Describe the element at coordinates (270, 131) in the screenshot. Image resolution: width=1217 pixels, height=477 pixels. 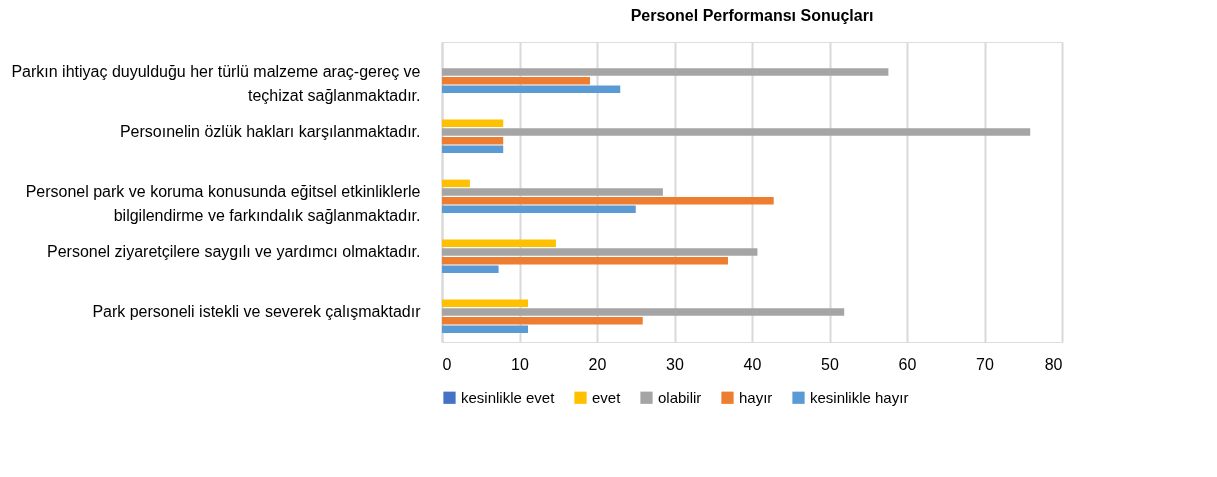
I see `y-tick-label: Persoınelin özlük hakları karşılanmaktadır.` at that location.